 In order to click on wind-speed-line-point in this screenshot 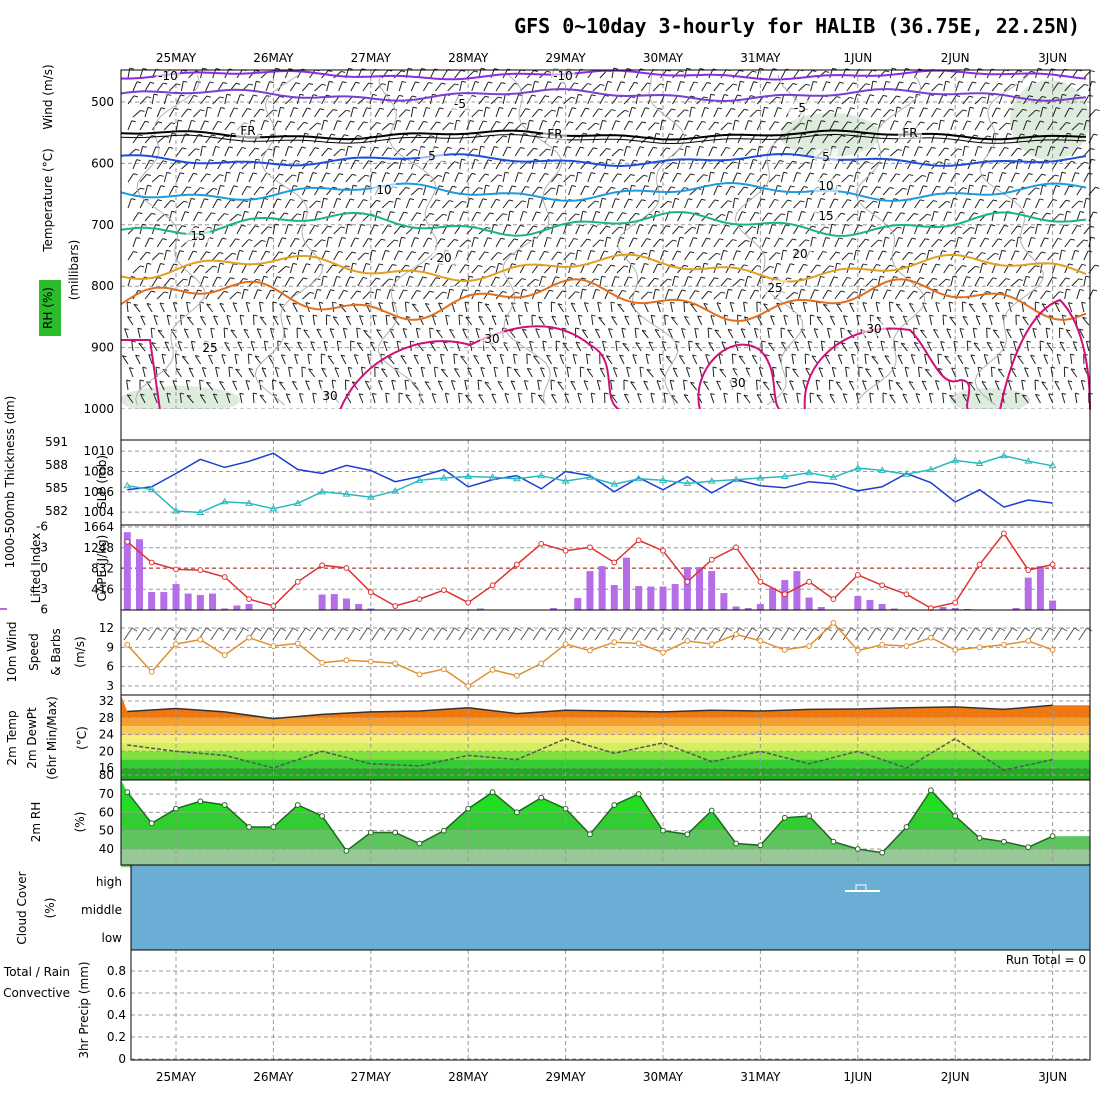, I will do `click(565, 644)`.